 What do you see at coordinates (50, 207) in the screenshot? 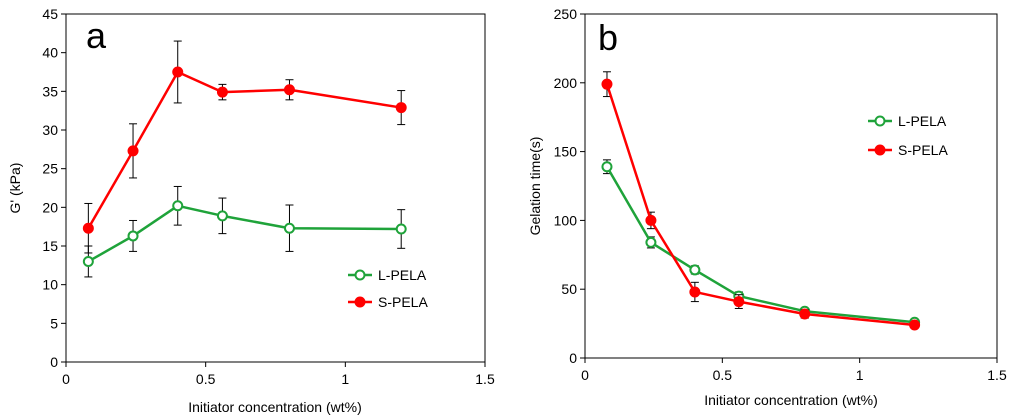
I see `y-tick-label: 20` at bounding box center [50, 207].